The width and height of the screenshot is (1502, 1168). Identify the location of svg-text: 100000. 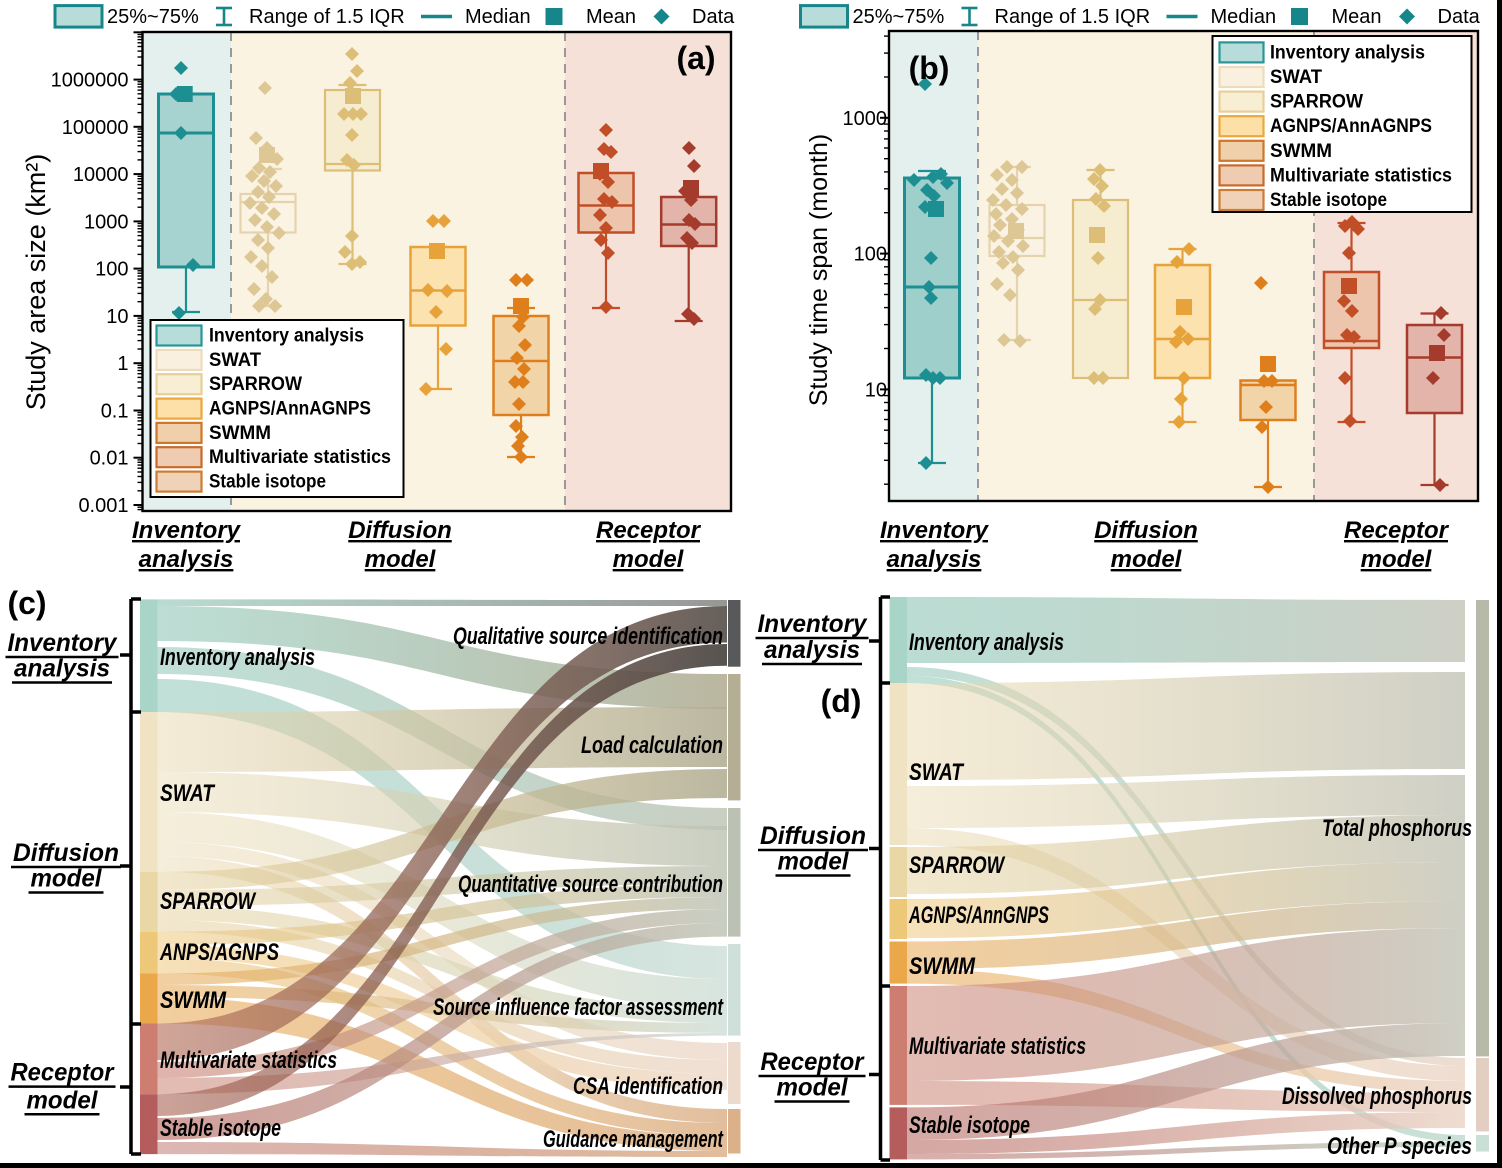
(95, 128).